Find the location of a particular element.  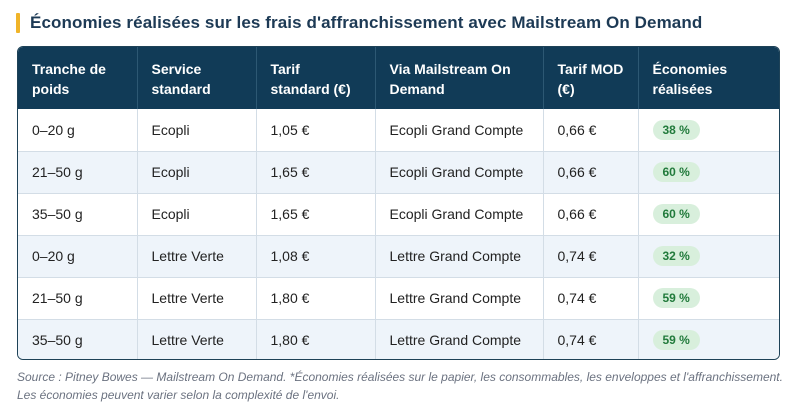

header-mod-rate: Tarif MOD (€) is located at coordinates (591, 78).